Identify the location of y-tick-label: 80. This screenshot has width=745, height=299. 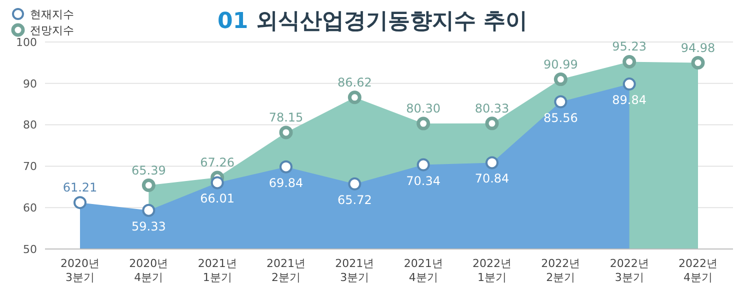
(30, 125).